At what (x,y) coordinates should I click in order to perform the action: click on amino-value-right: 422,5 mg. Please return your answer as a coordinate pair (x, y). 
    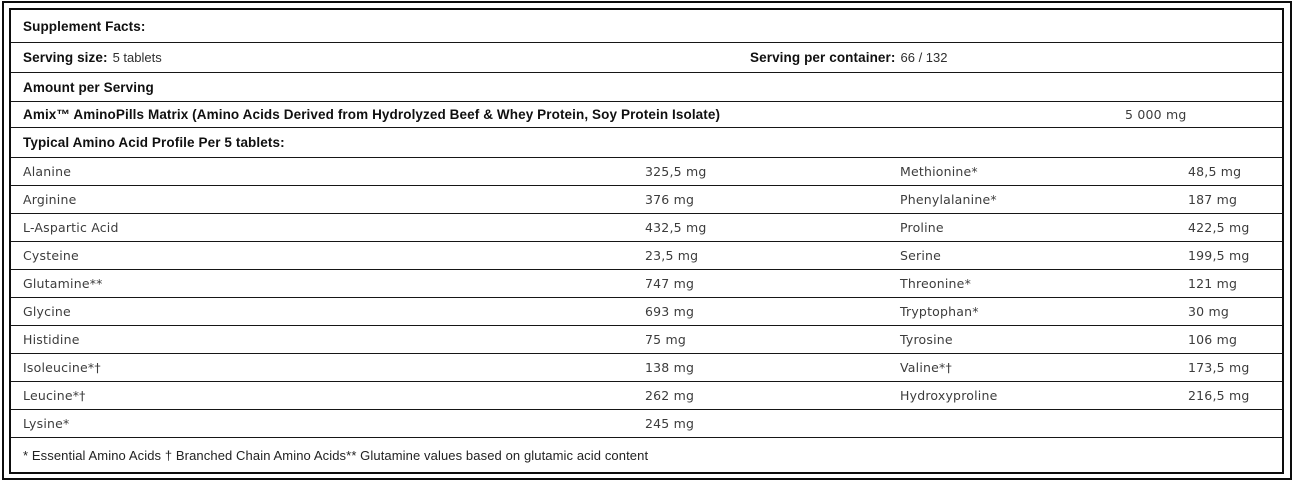
    Looking at the image, I should click on (1219, 227).